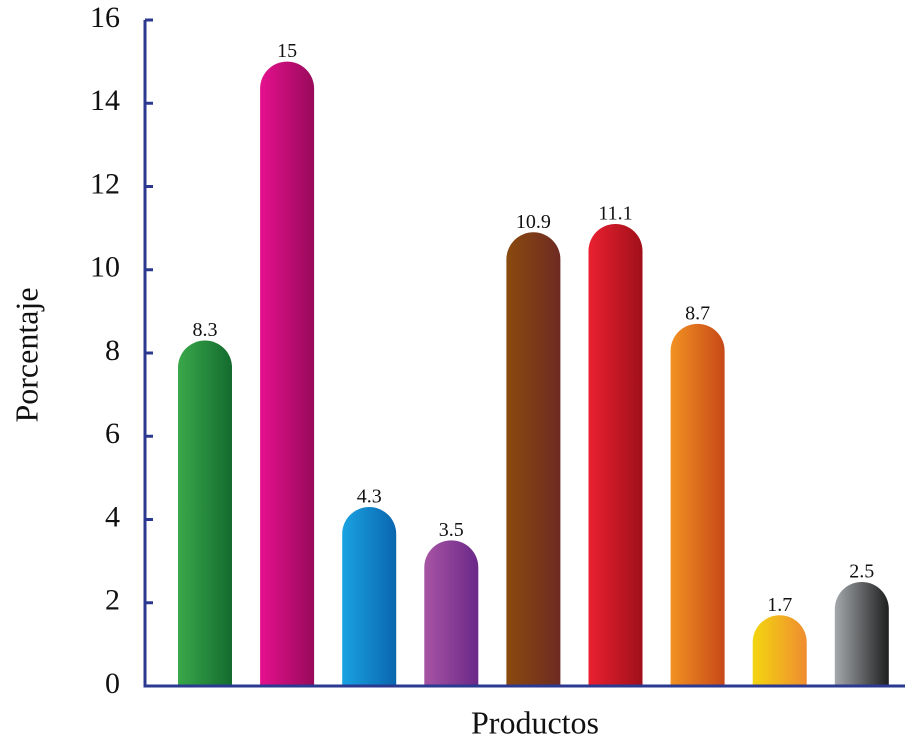 Image resolution: width=905 pixels, height=744 pixels. I want to click on value-label: 15, so click(287, 51).